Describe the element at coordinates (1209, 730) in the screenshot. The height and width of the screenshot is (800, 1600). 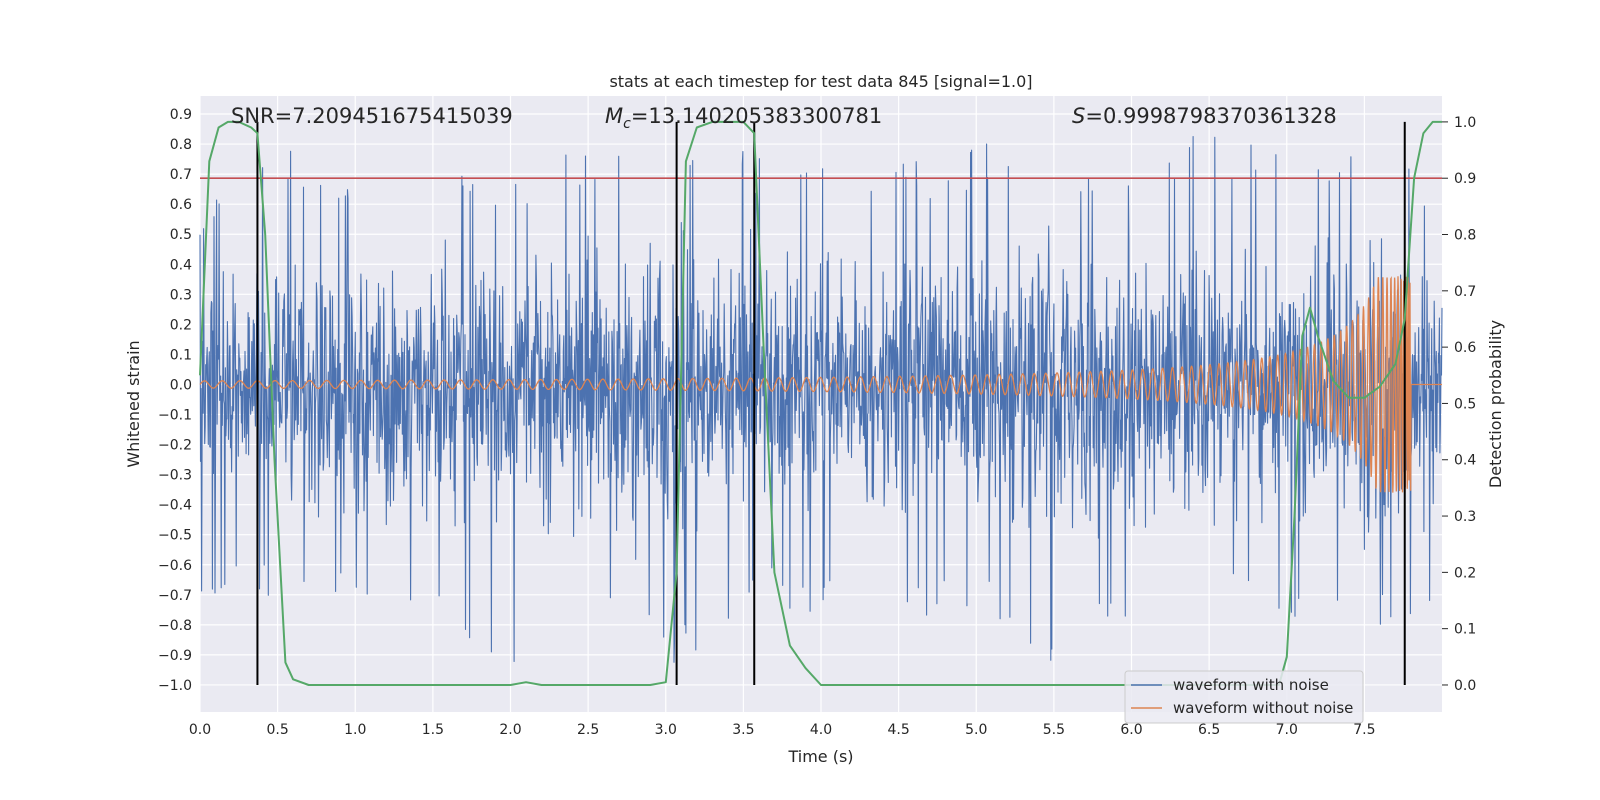
I see `x-tick-label: 6.5` at that location.